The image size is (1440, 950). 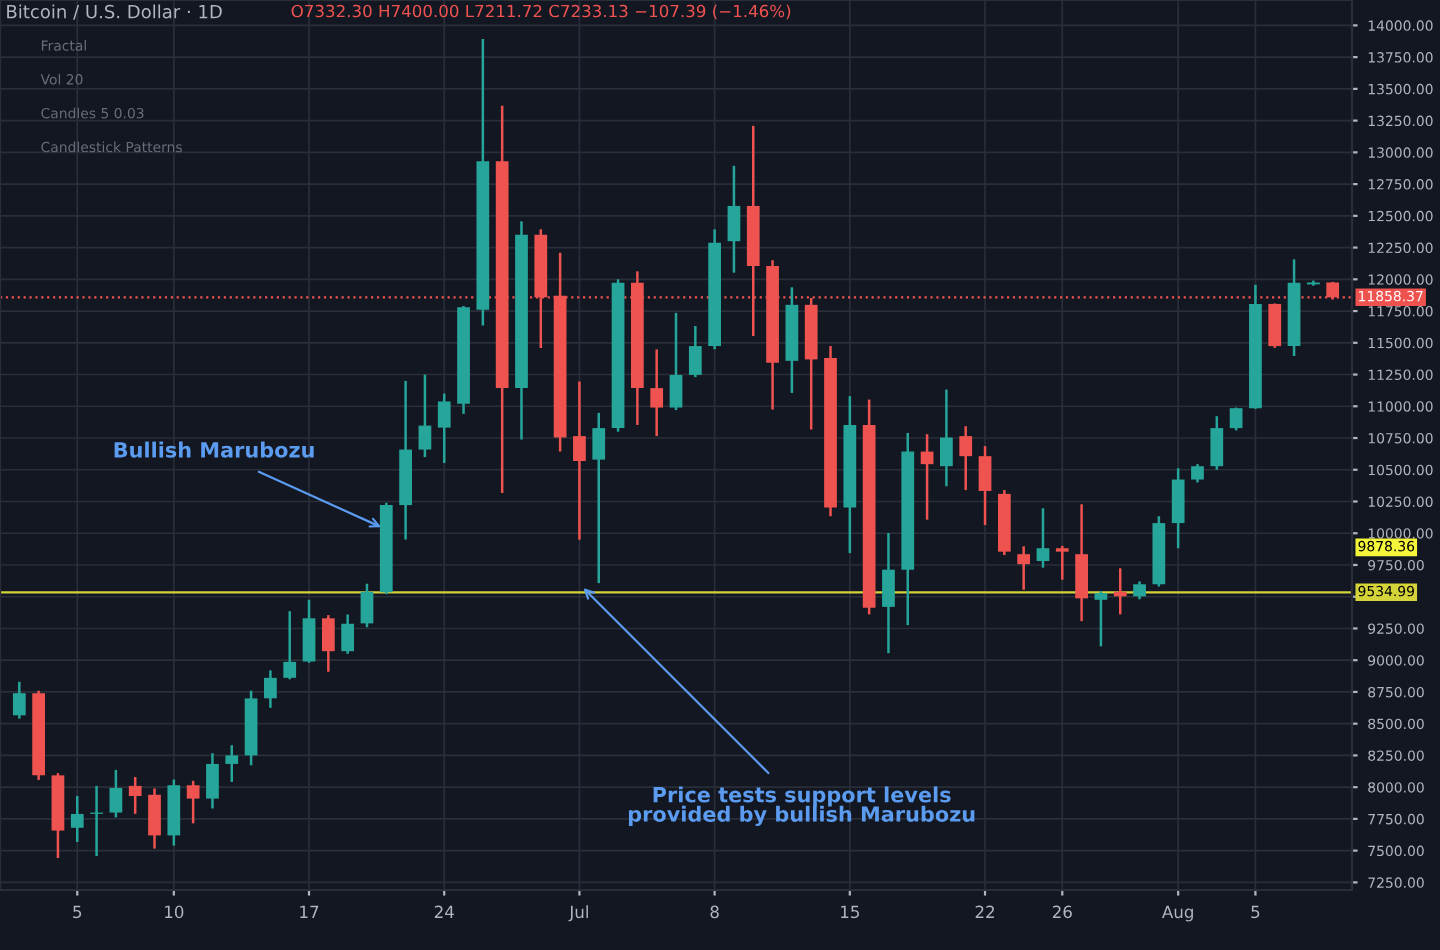 What do you see at coordinates (214, 449) in the screenshot?
I see `annotation: Bullish Marubozu` at bounding box center [214, 449].